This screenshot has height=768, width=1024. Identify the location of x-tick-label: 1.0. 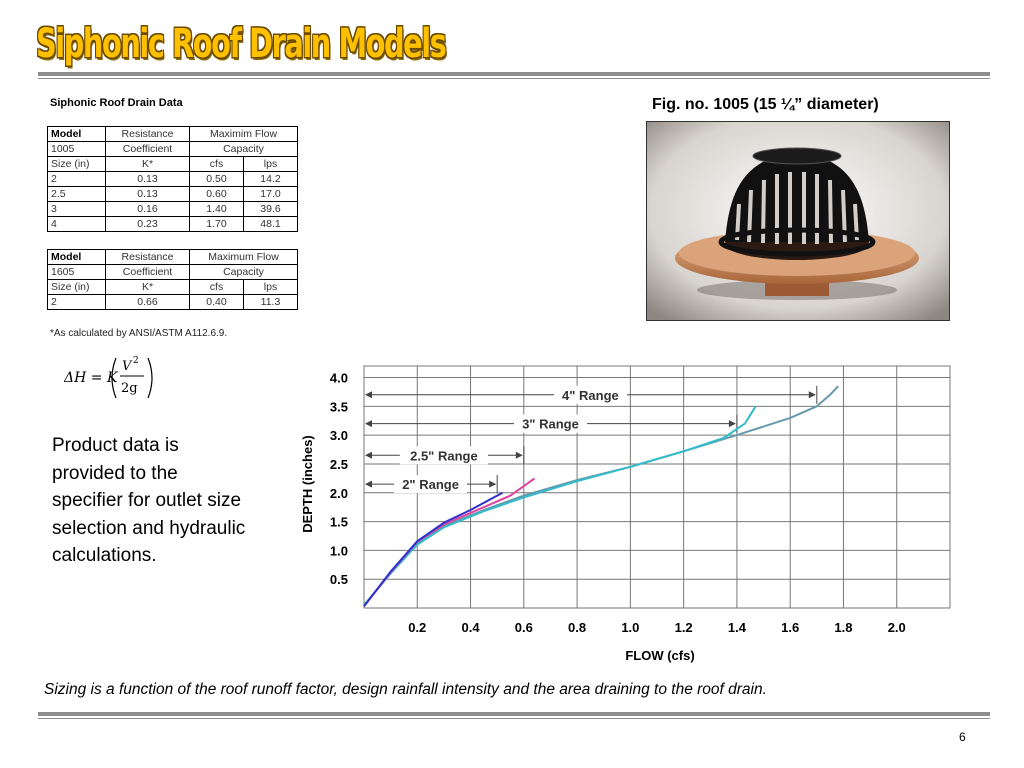
(630, 627).